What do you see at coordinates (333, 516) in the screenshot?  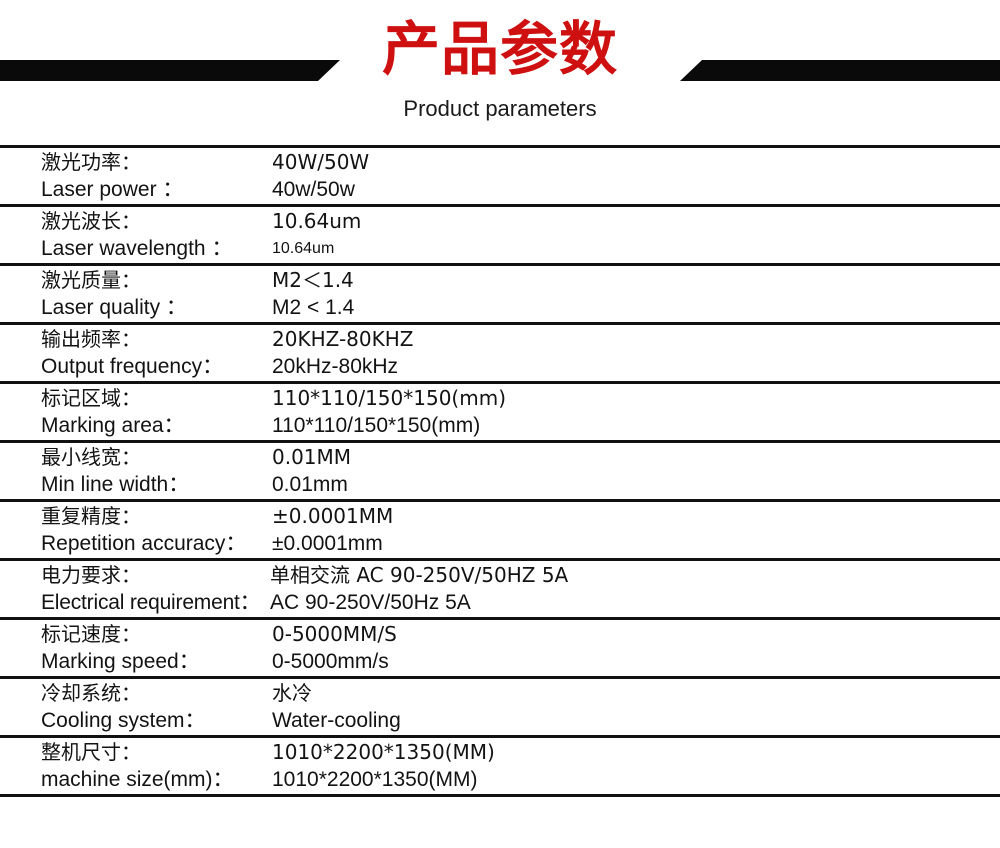 I see `parameter-value-cn: ±0.0001MM` at bounding box center [333, 516].